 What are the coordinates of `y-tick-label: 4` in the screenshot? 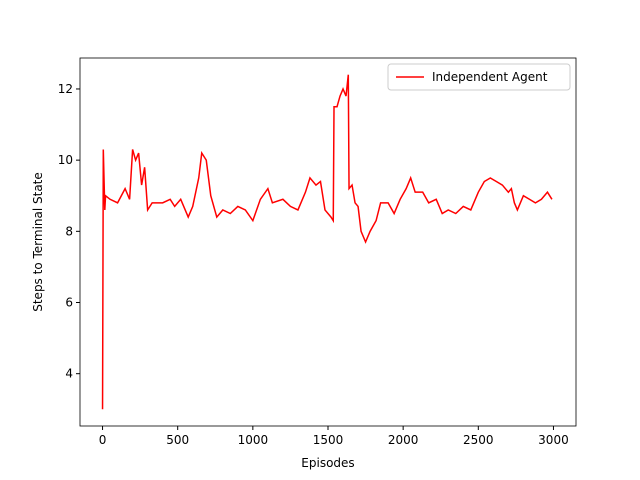 It's located at (69, 374).